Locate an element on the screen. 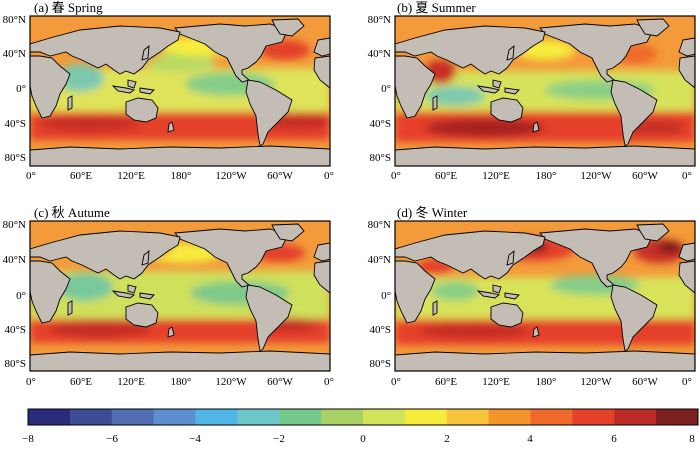  colorbar-tick-label: −2 is located at coordinates (279, 439).